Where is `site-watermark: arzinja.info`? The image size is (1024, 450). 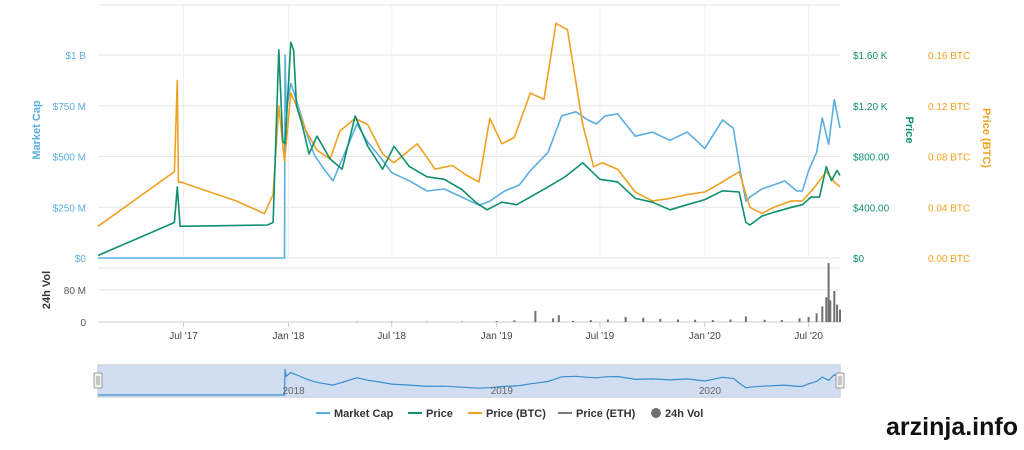
site-watermark: arzinja.info is located at coordinates (952, 427).